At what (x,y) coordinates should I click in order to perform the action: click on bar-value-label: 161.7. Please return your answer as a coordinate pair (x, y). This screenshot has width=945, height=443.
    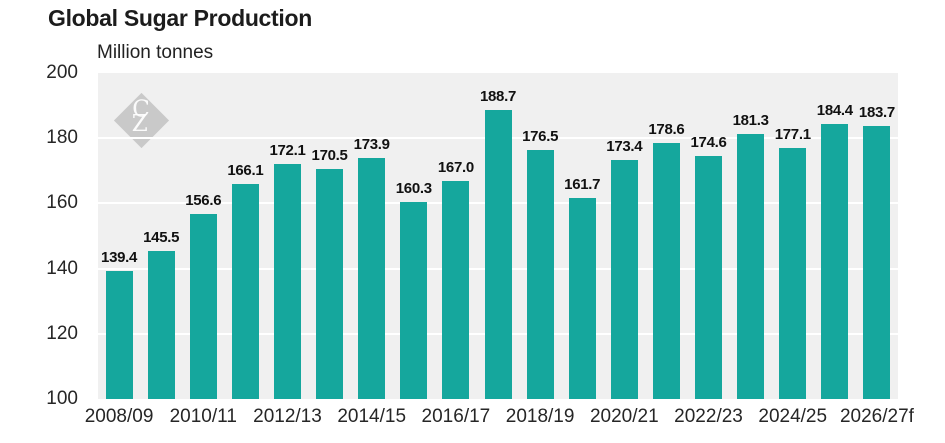
    Looking at the image, I should click on (582, 184).